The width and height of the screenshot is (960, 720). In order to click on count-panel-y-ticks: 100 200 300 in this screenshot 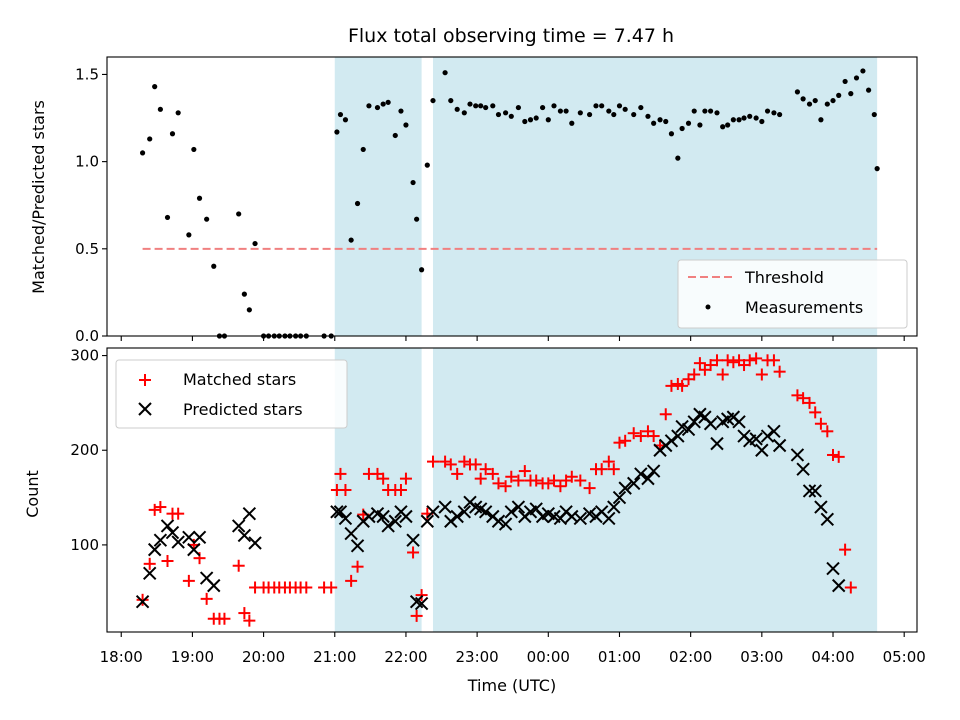, I will do `click(88, 450)`.